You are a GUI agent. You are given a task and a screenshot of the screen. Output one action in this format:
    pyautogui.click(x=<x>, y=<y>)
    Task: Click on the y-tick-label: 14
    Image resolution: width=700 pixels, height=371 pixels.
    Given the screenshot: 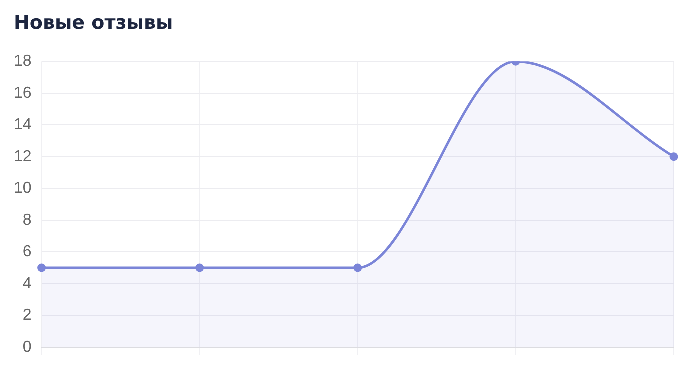 What is the action you would take?
    pyautogui.click(x=23, y=125)
    